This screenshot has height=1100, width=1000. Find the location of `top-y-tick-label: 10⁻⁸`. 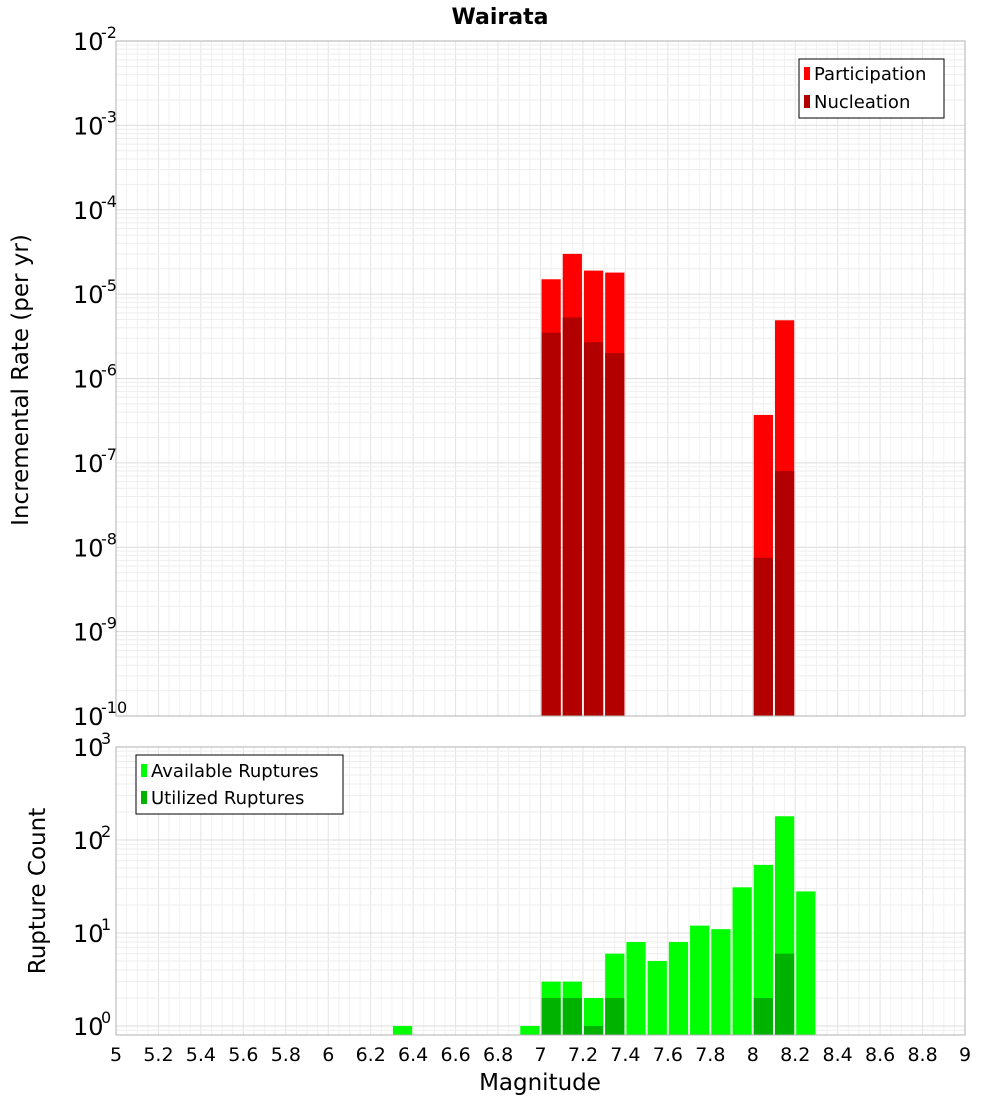

top-y-tick-label: 10⁻⁸ is located at coordinates (95, 545).